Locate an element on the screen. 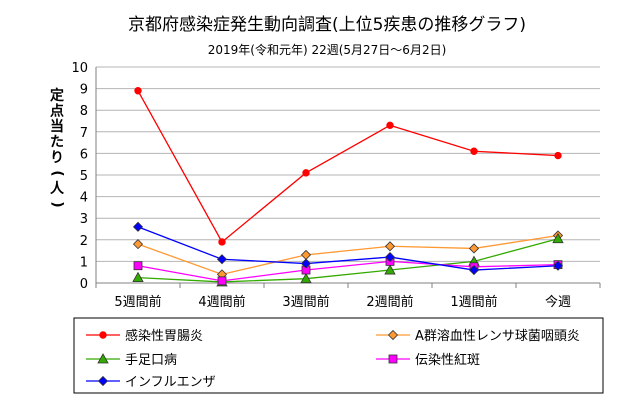 This screenshot has width=639, height=419. y-tick-label: 5 is located at coordinates (84, 176).